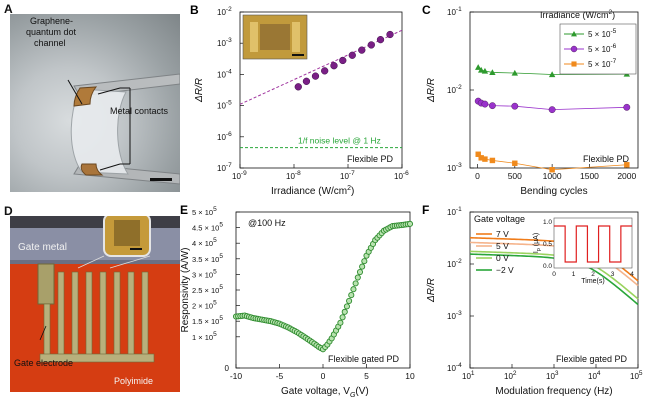 The image size is (655, 402). I want to click on gated-device-illustration, so click(95, 304).